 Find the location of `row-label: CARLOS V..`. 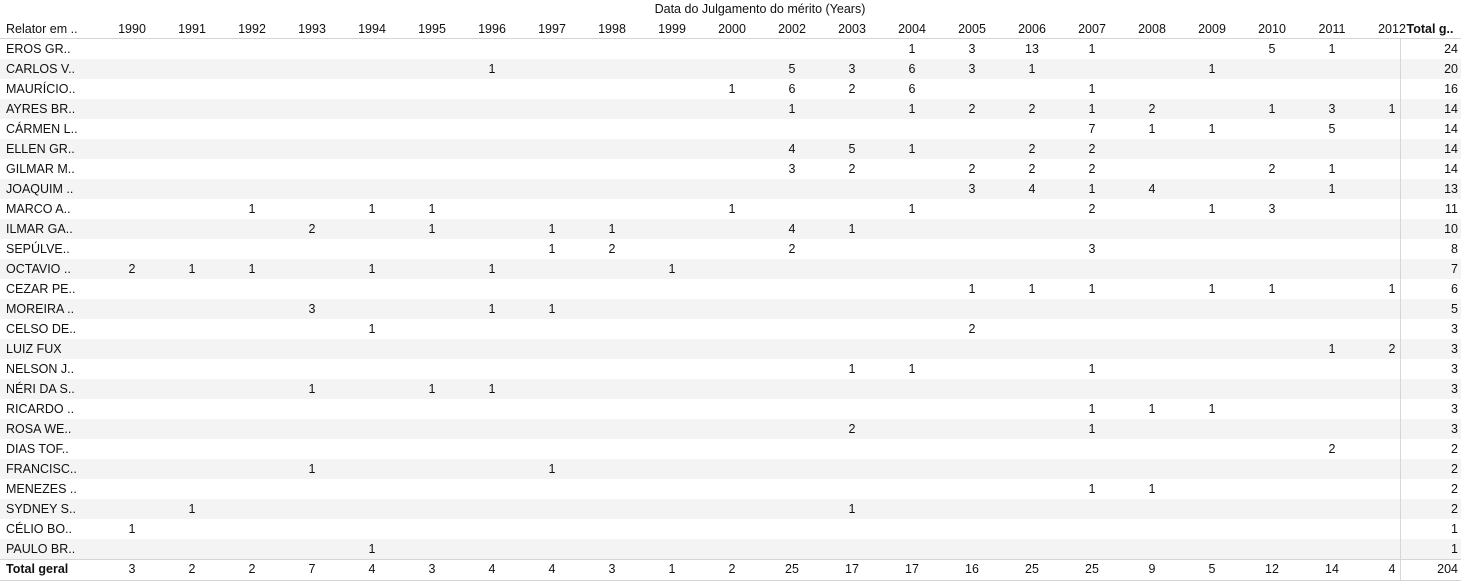

row-label: CARLOS V.. is located at coordinates (41, 69).